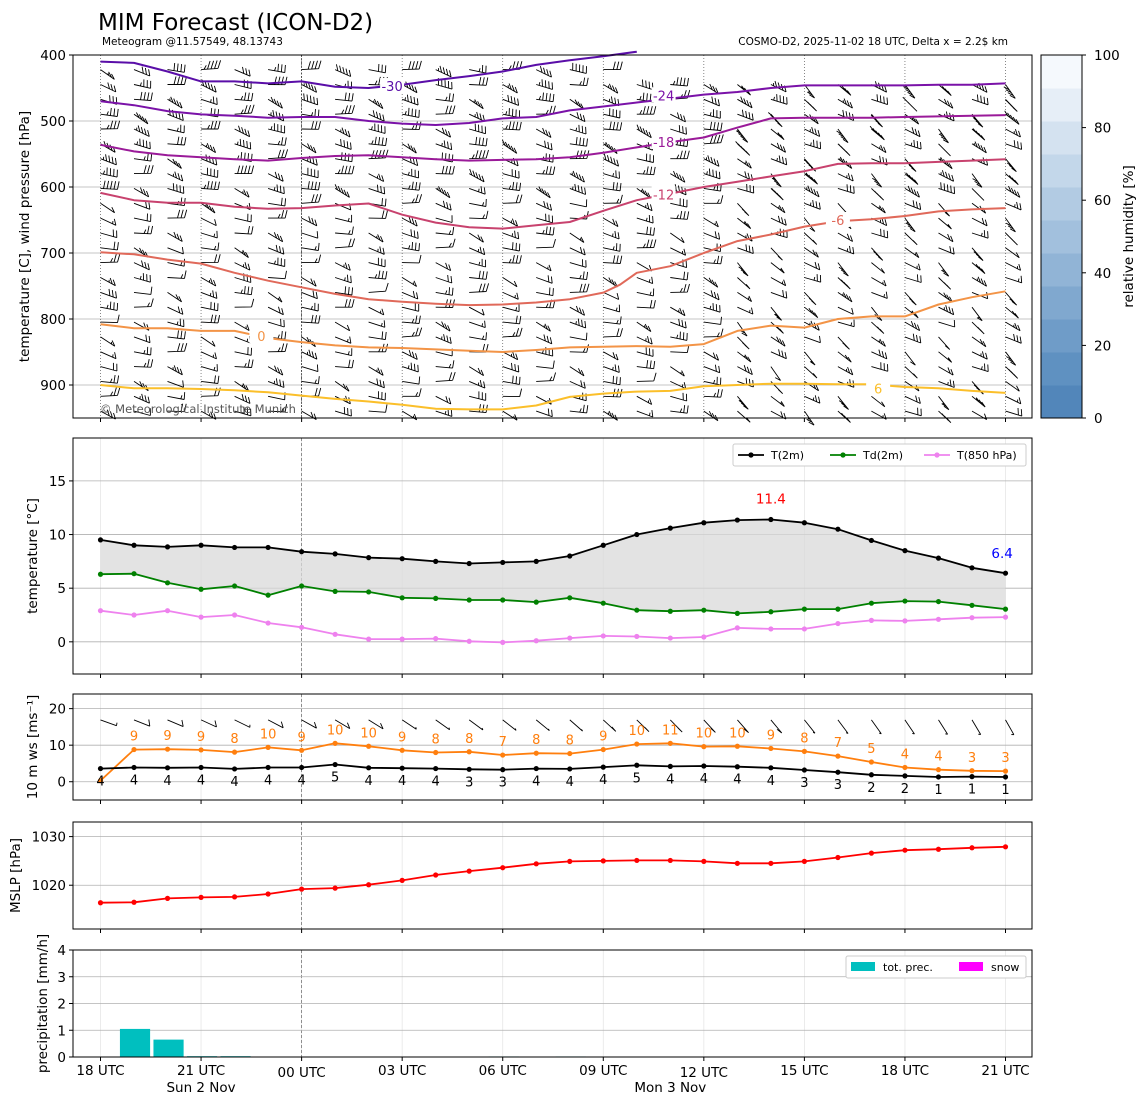 This screenshot has height=1105, width=1148. Describe the element at coordinates (553, 194) in the screenshot. I see `isotherm-line` at that location.